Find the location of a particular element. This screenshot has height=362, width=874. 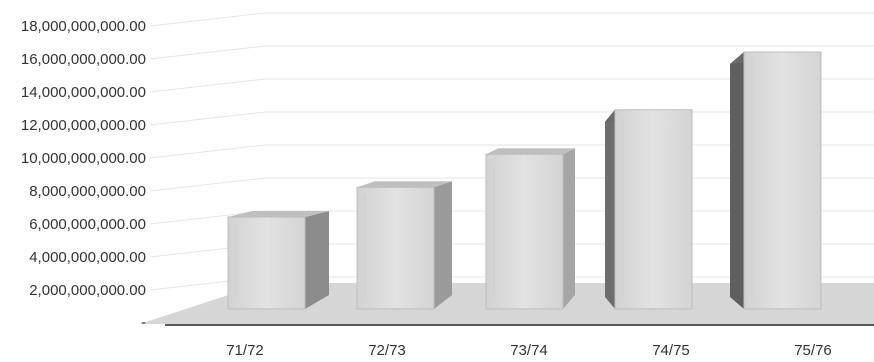

y-tick-label: 10,000,000,000.00 is located at coordinates (83, 158).